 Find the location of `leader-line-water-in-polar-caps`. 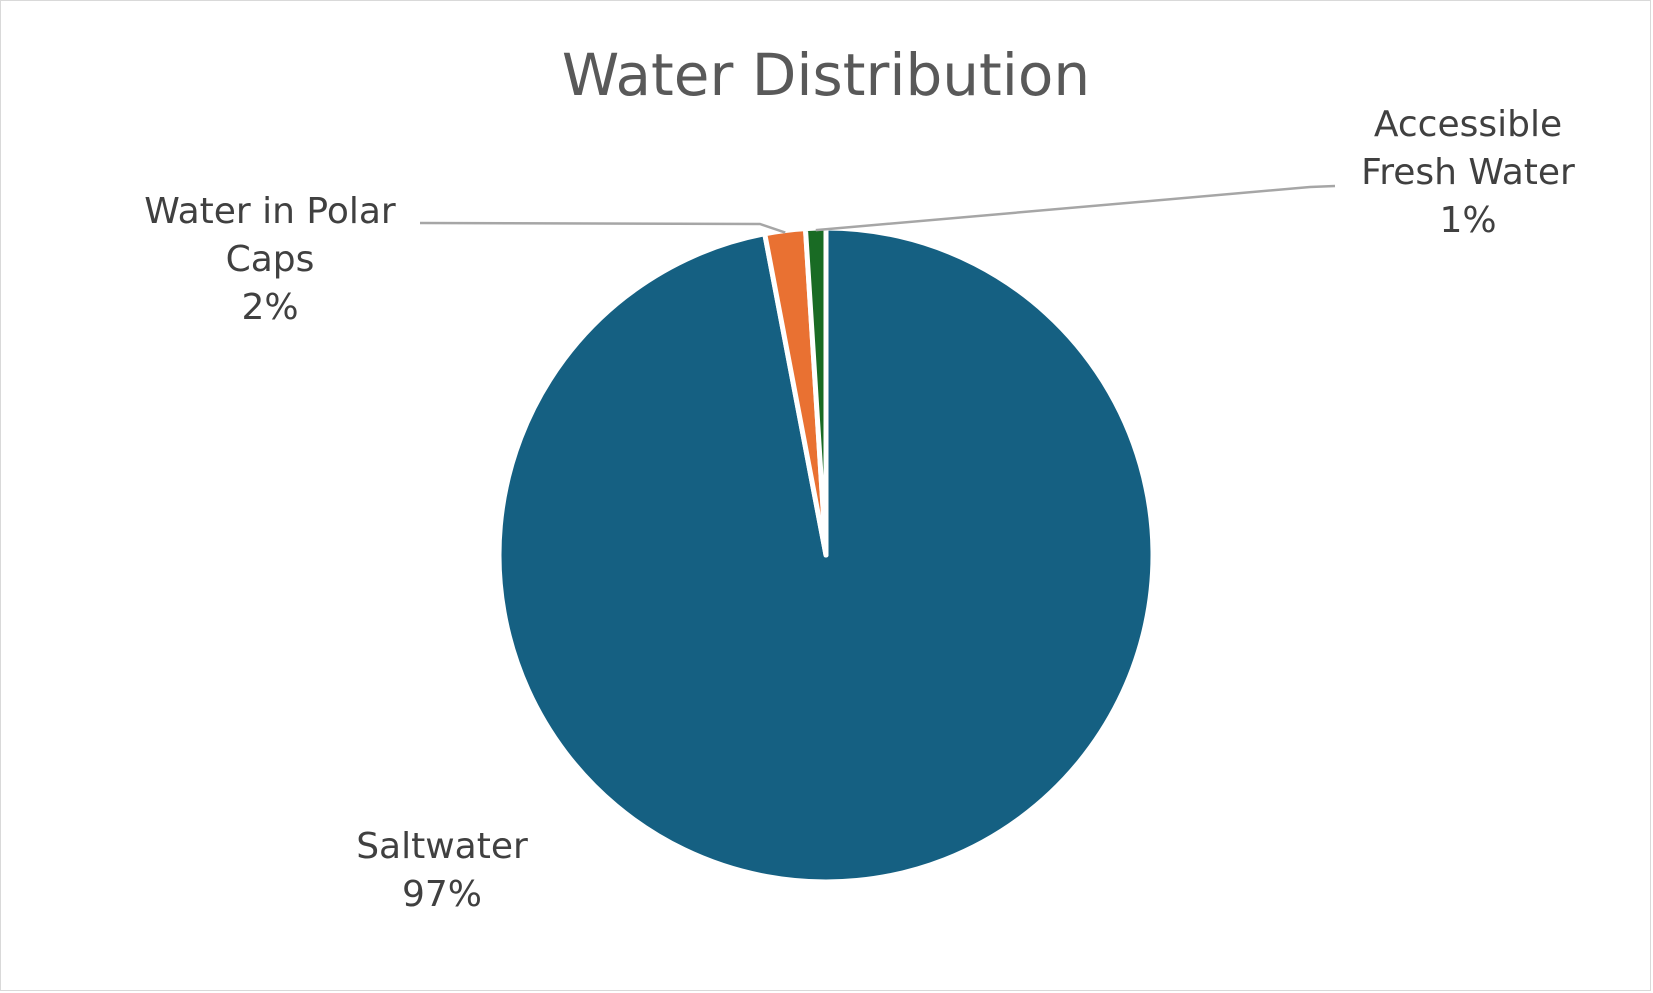

leader-line-water-in-polar-caps is located at coordinates (602, 227).